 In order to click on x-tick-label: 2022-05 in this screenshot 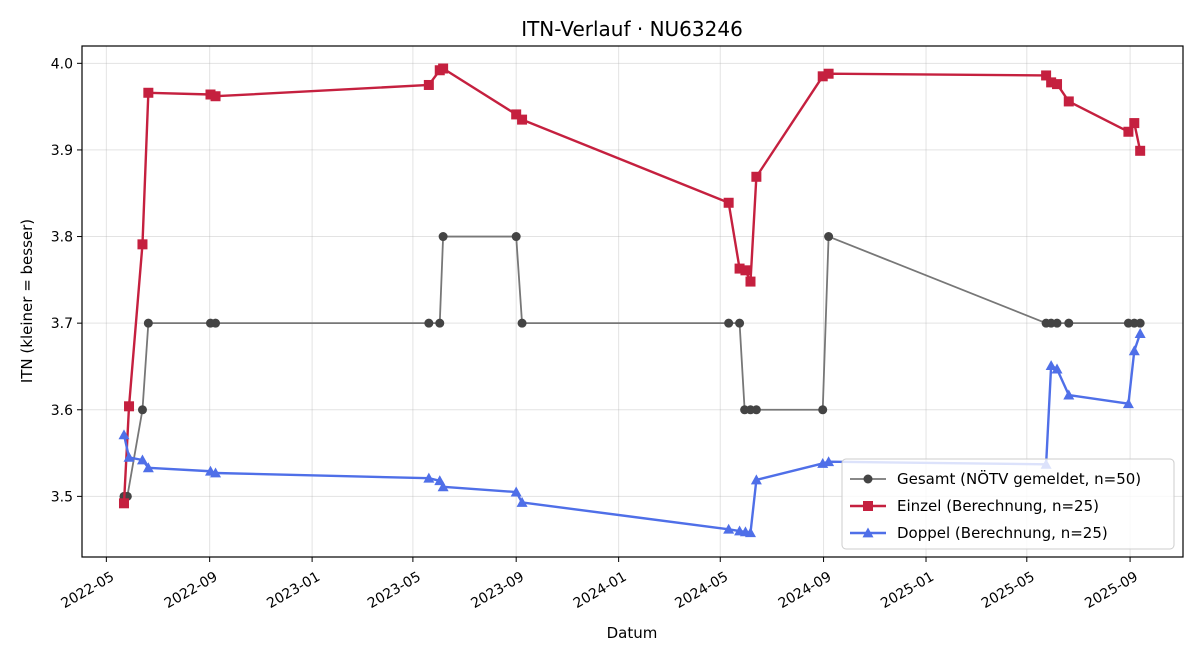, I will do `click(87, 590)`.